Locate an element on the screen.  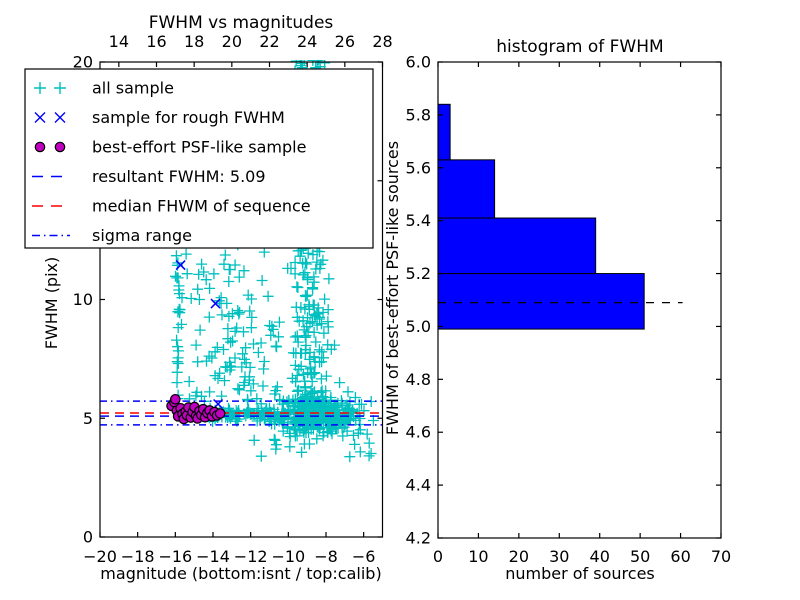
tick-label: 28 is located at coordinates (382, 41).